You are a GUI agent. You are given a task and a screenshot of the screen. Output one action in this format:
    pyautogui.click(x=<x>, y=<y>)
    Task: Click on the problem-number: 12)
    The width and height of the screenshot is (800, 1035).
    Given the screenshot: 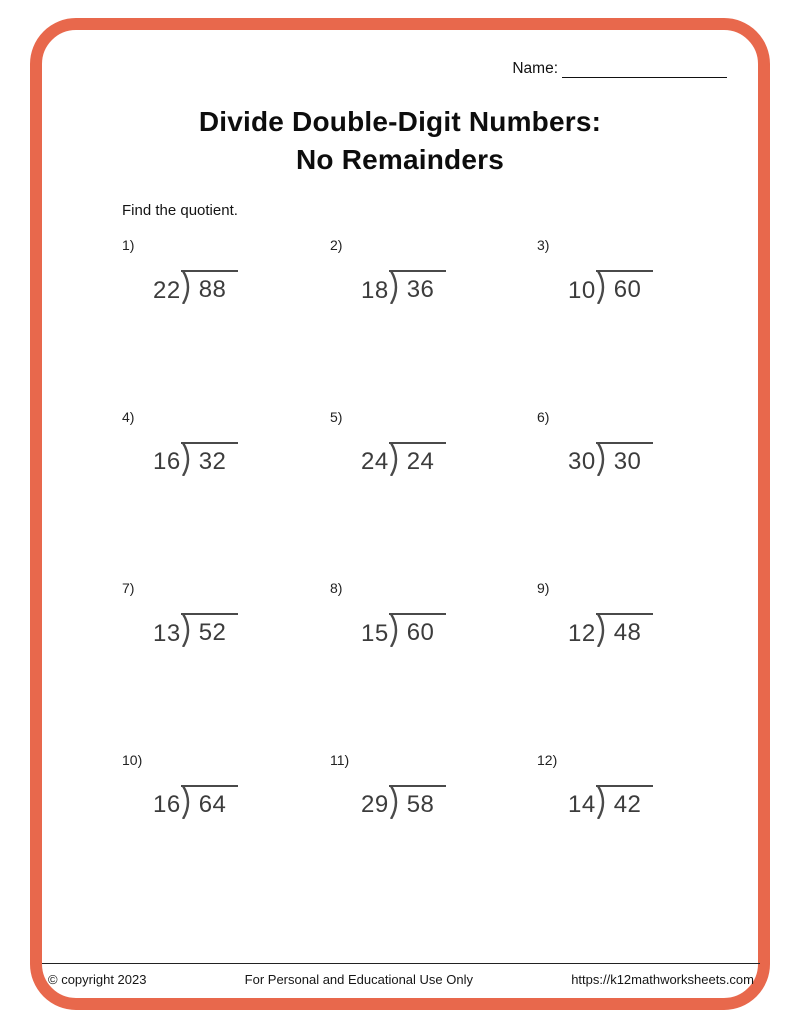 What is the action you would take?
    pyautogui.click(x=547, y=759)
    